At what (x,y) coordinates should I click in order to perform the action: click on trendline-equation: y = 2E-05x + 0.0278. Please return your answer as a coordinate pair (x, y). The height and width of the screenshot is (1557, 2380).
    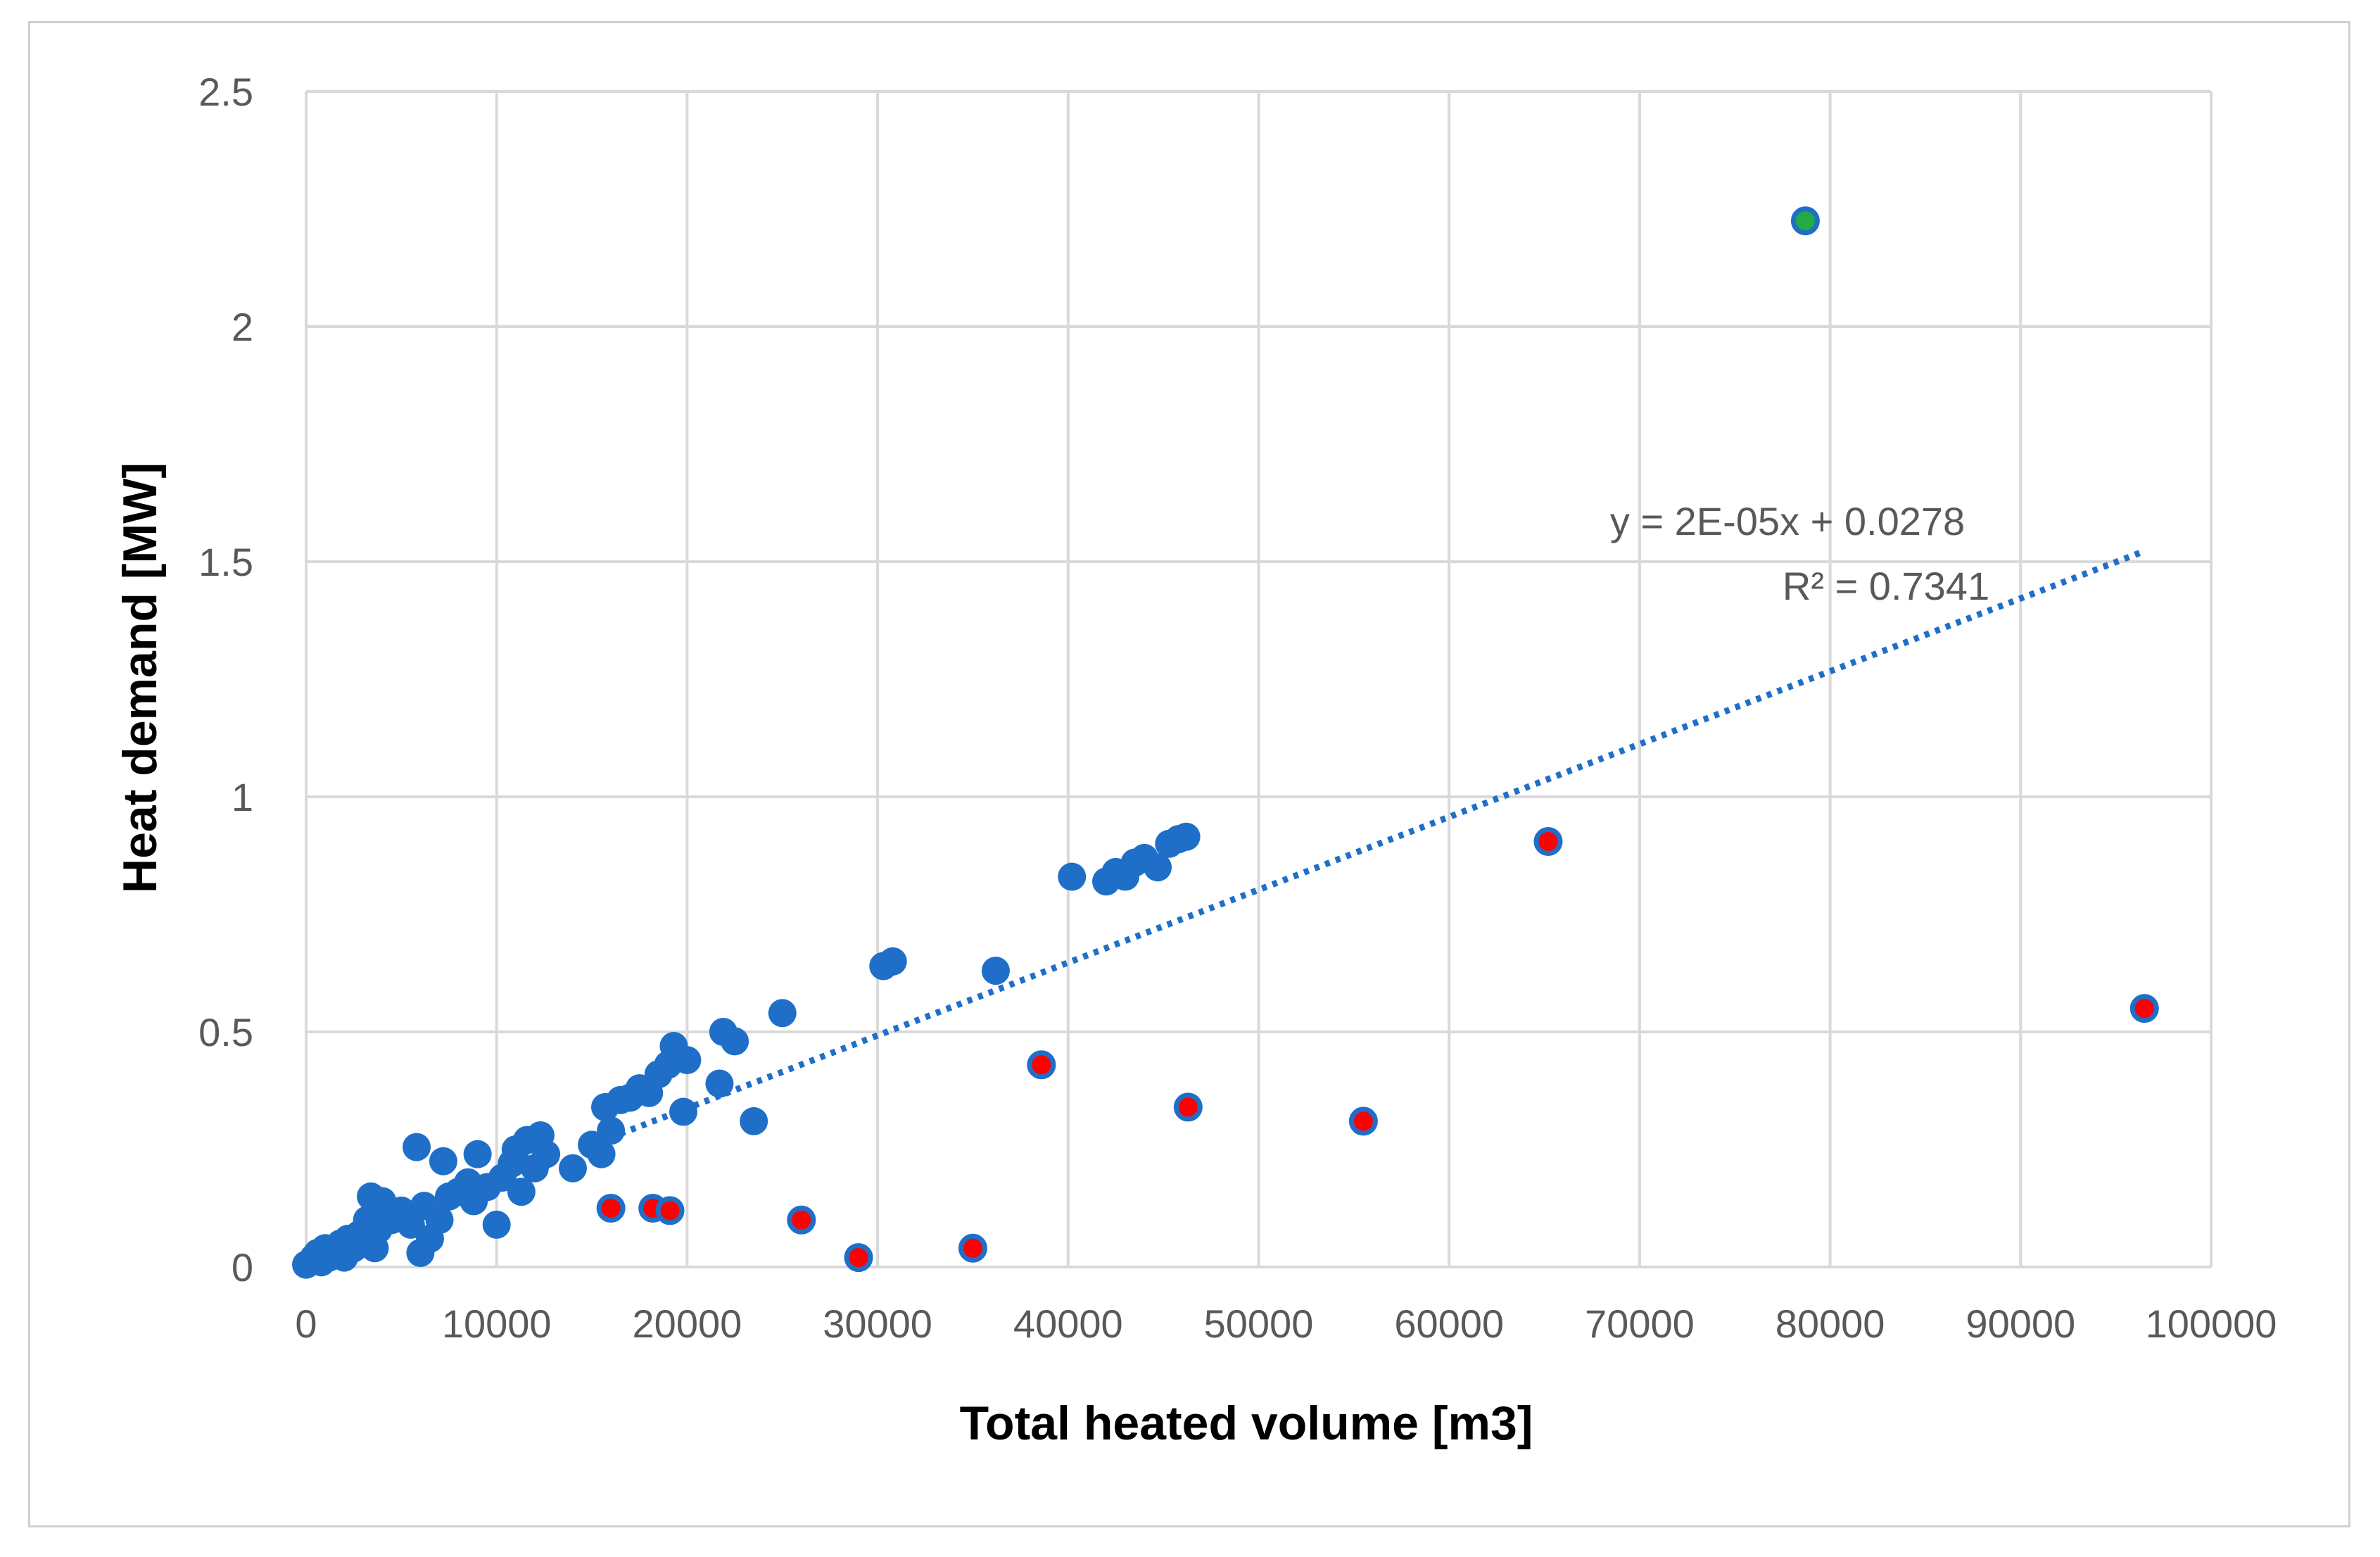
    Looking at the image, I should click on (1787, 521).